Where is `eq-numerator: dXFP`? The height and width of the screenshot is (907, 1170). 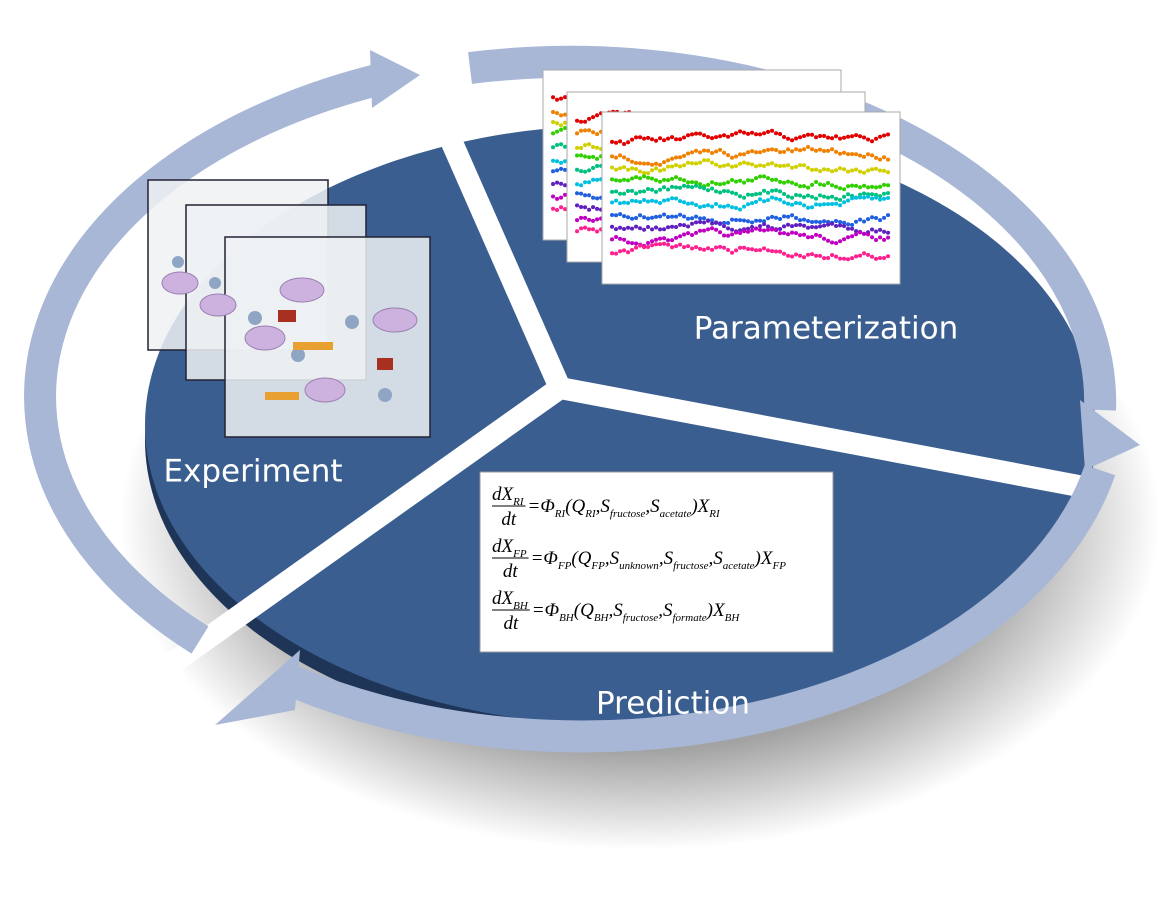 eq-numerator: dXFP is located at coordinates (509, 548).